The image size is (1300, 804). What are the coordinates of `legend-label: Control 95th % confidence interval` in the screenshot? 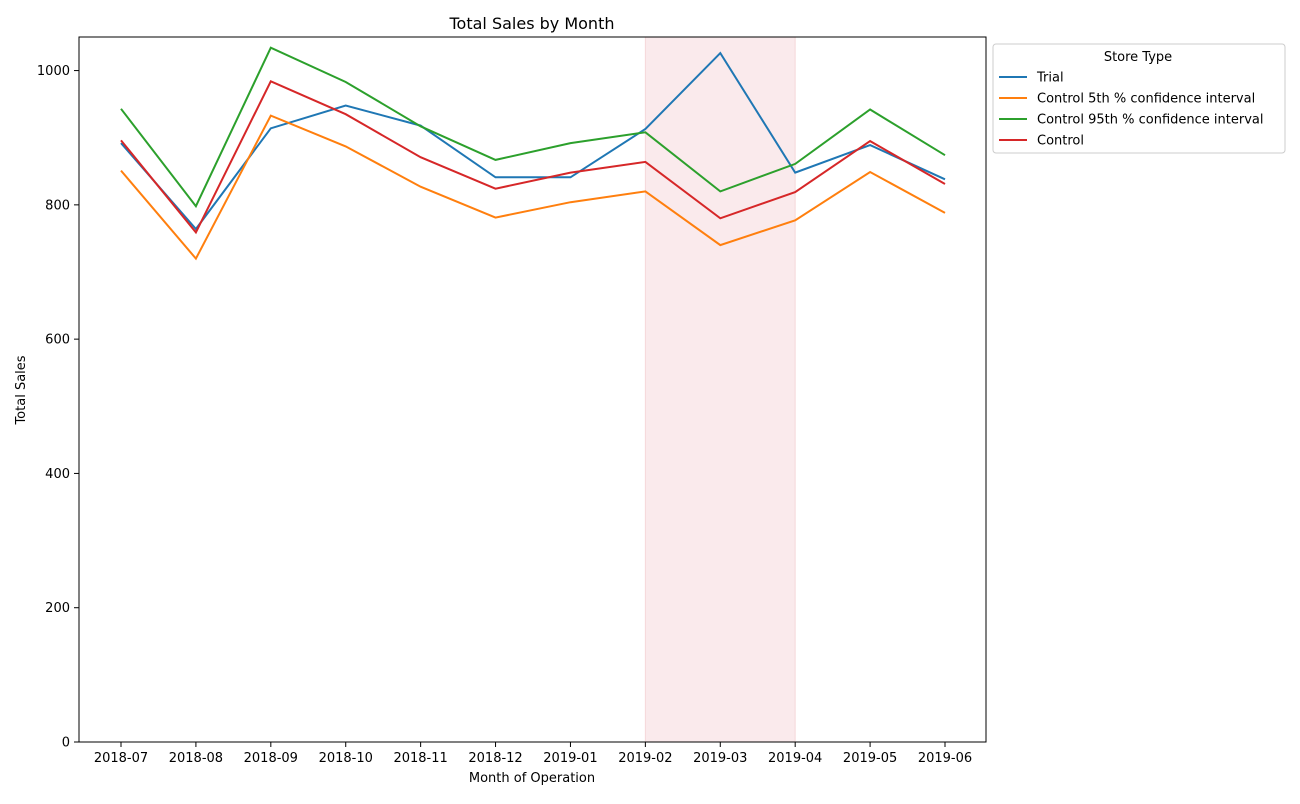 It's located at (1150, 120).